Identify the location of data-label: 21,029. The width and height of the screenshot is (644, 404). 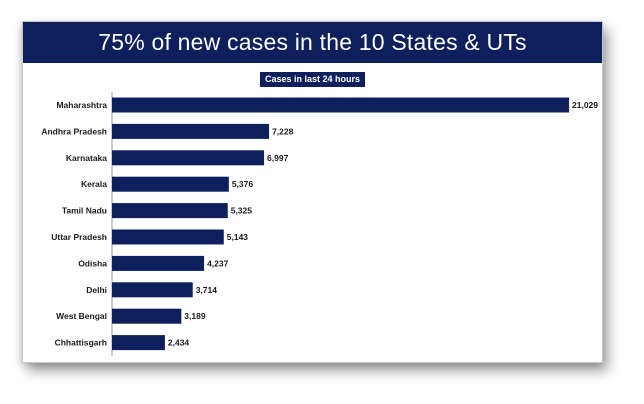
(585, 105).